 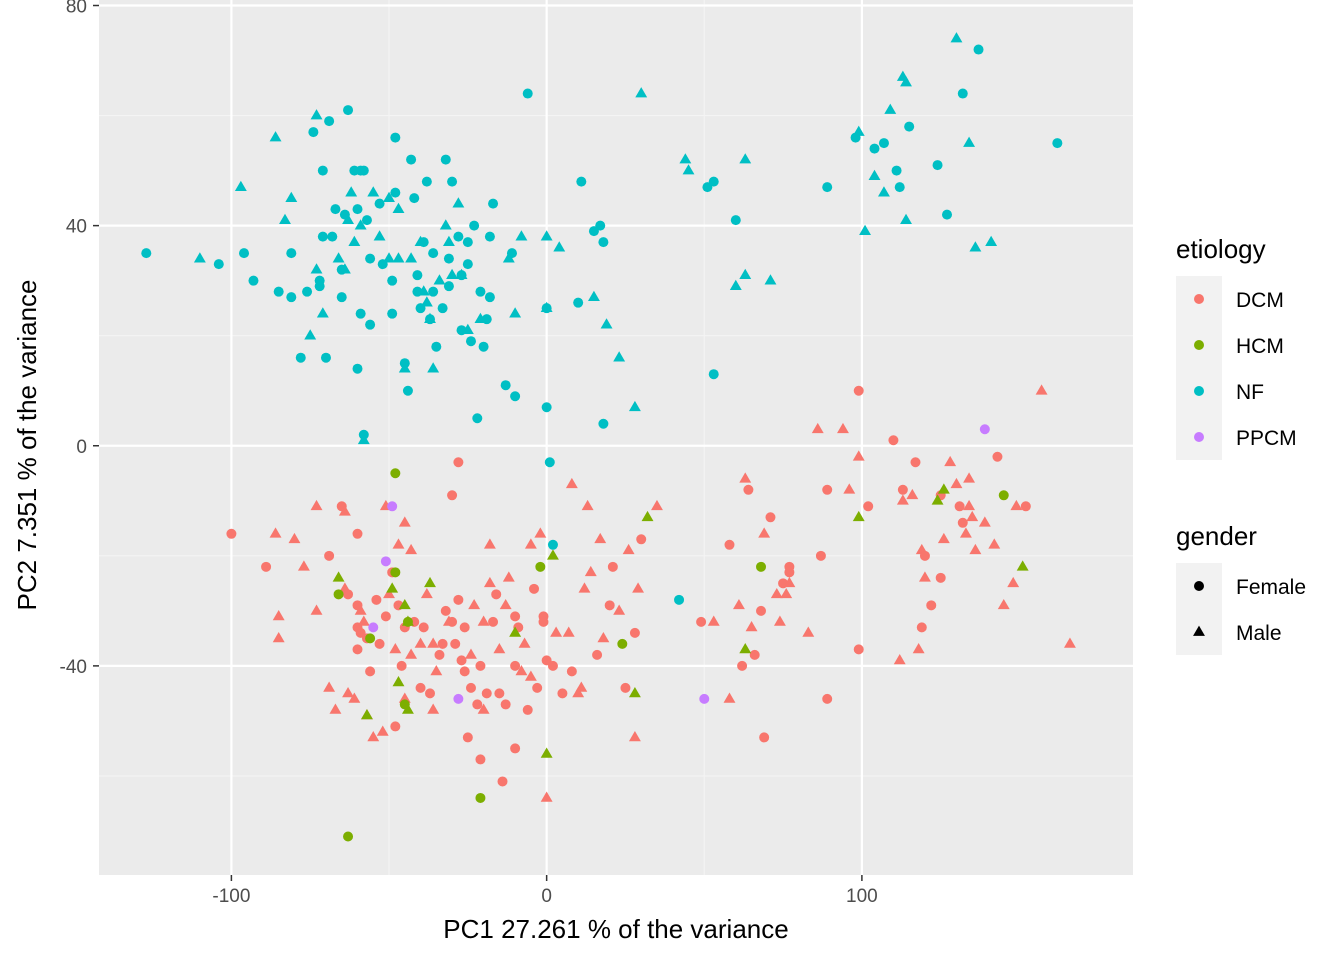 What do you see at coordinates (862, 896) in the screenshot?
I see `x-tick-label: 100` at bounding box center [862, 896].